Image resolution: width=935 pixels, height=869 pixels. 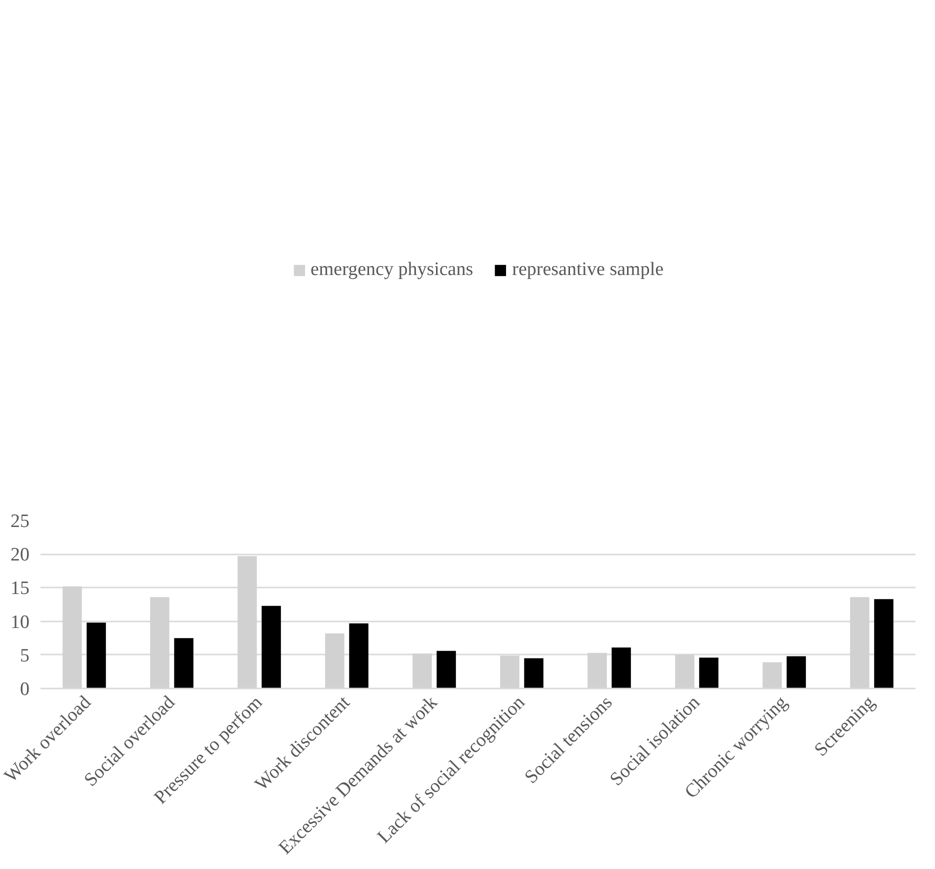 I want to click on legend-label: emergency physicans, so click(x=392, y=270).